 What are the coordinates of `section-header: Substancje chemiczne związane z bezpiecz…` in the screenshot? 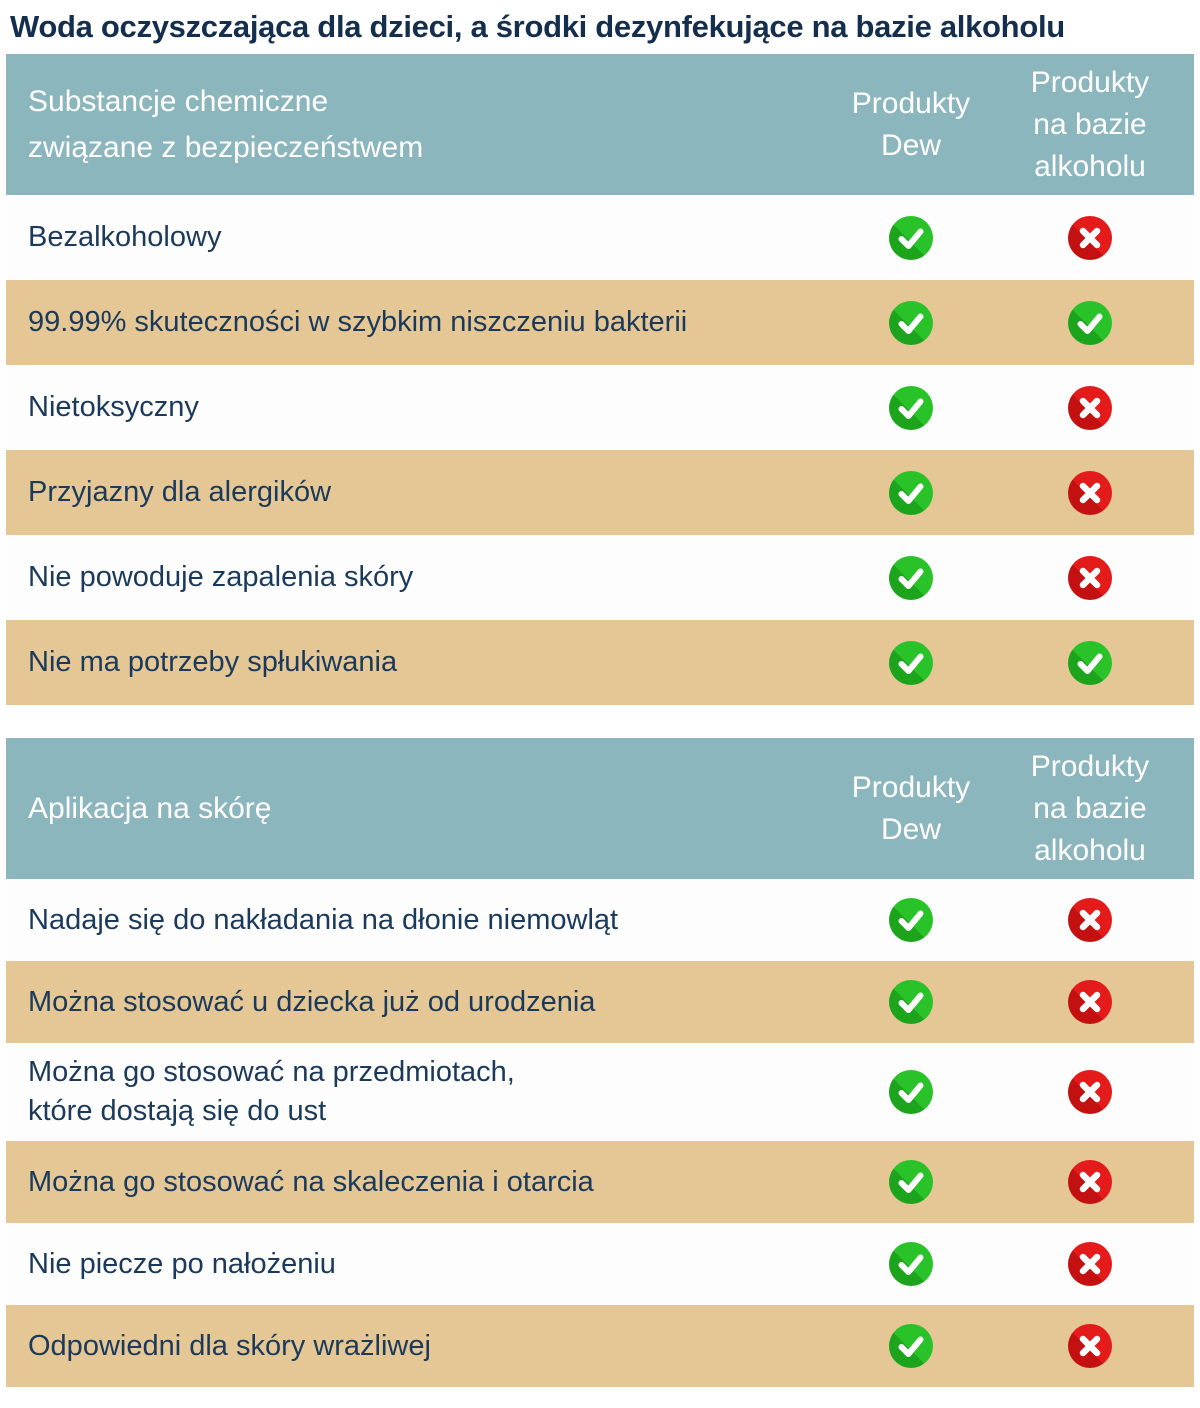 It's located at (226, 124).